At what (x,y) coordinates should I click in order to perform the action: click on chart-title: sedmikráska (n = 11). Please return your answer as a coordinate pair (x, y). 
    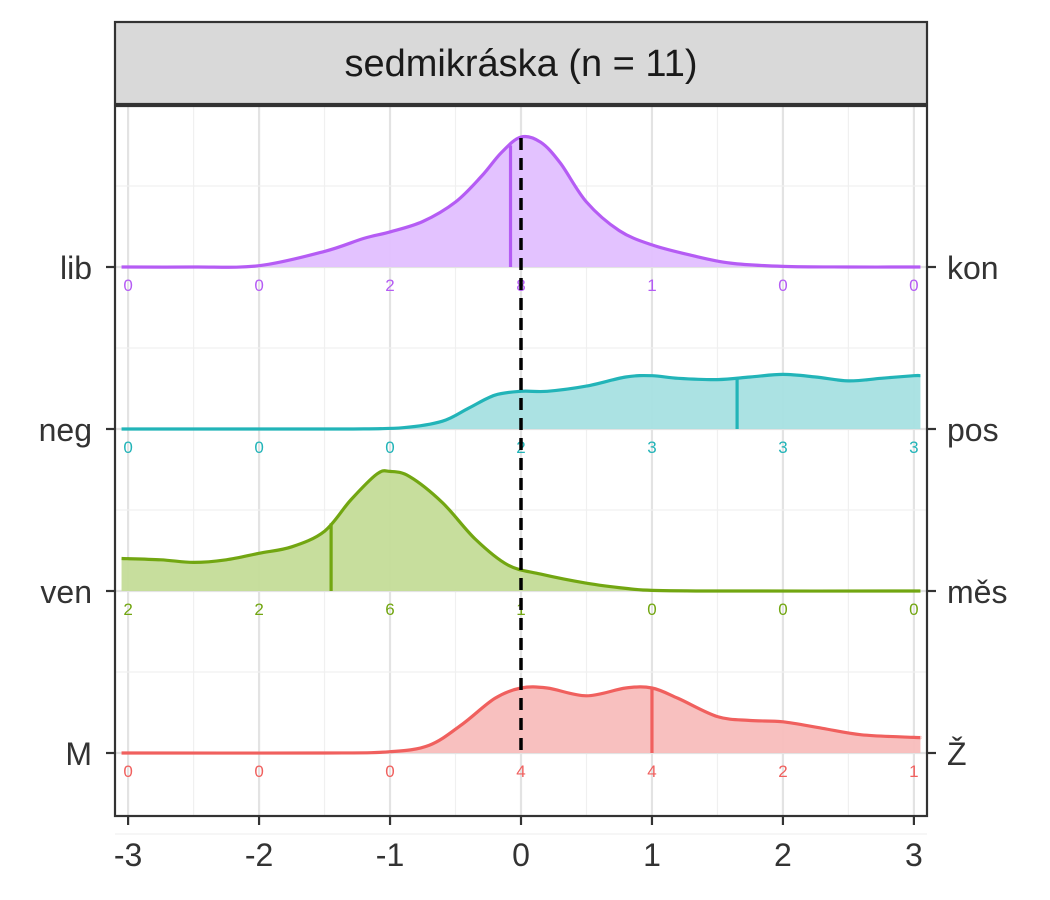
    Looking at the image, I should click on (520, 64).